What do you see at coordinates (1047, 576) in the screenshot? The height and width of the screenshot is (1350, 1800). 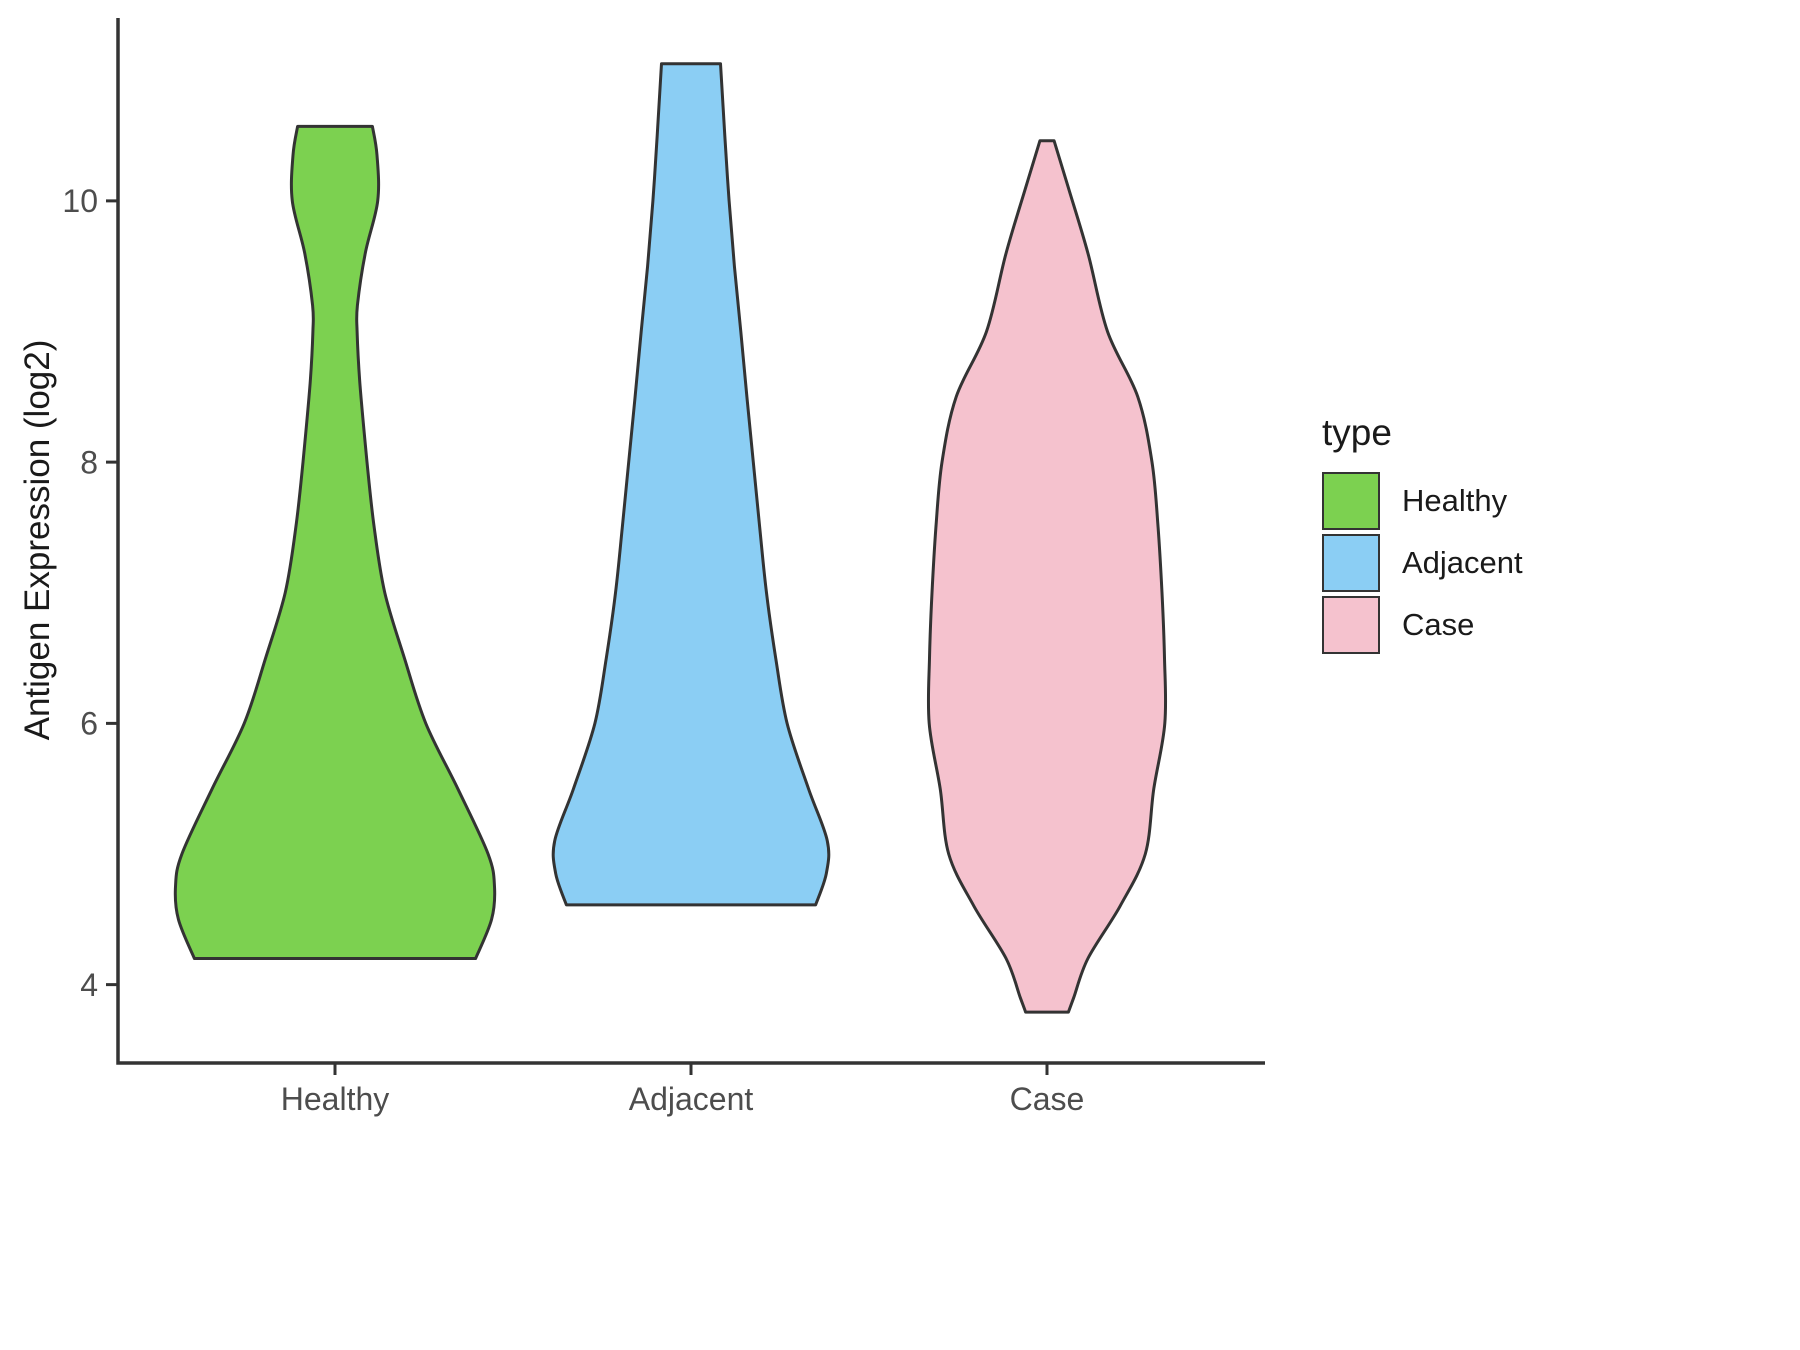 I see `violin-case` at bounding box center [1047, 576].